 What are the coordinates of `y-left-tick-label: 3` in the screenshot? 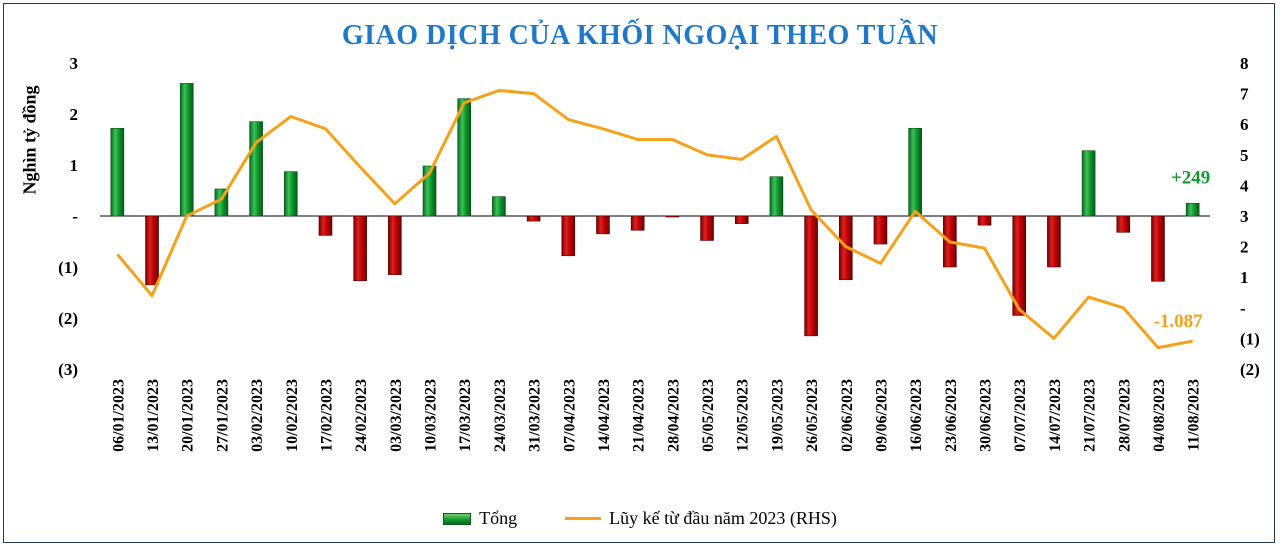 It's located at (74, 63).